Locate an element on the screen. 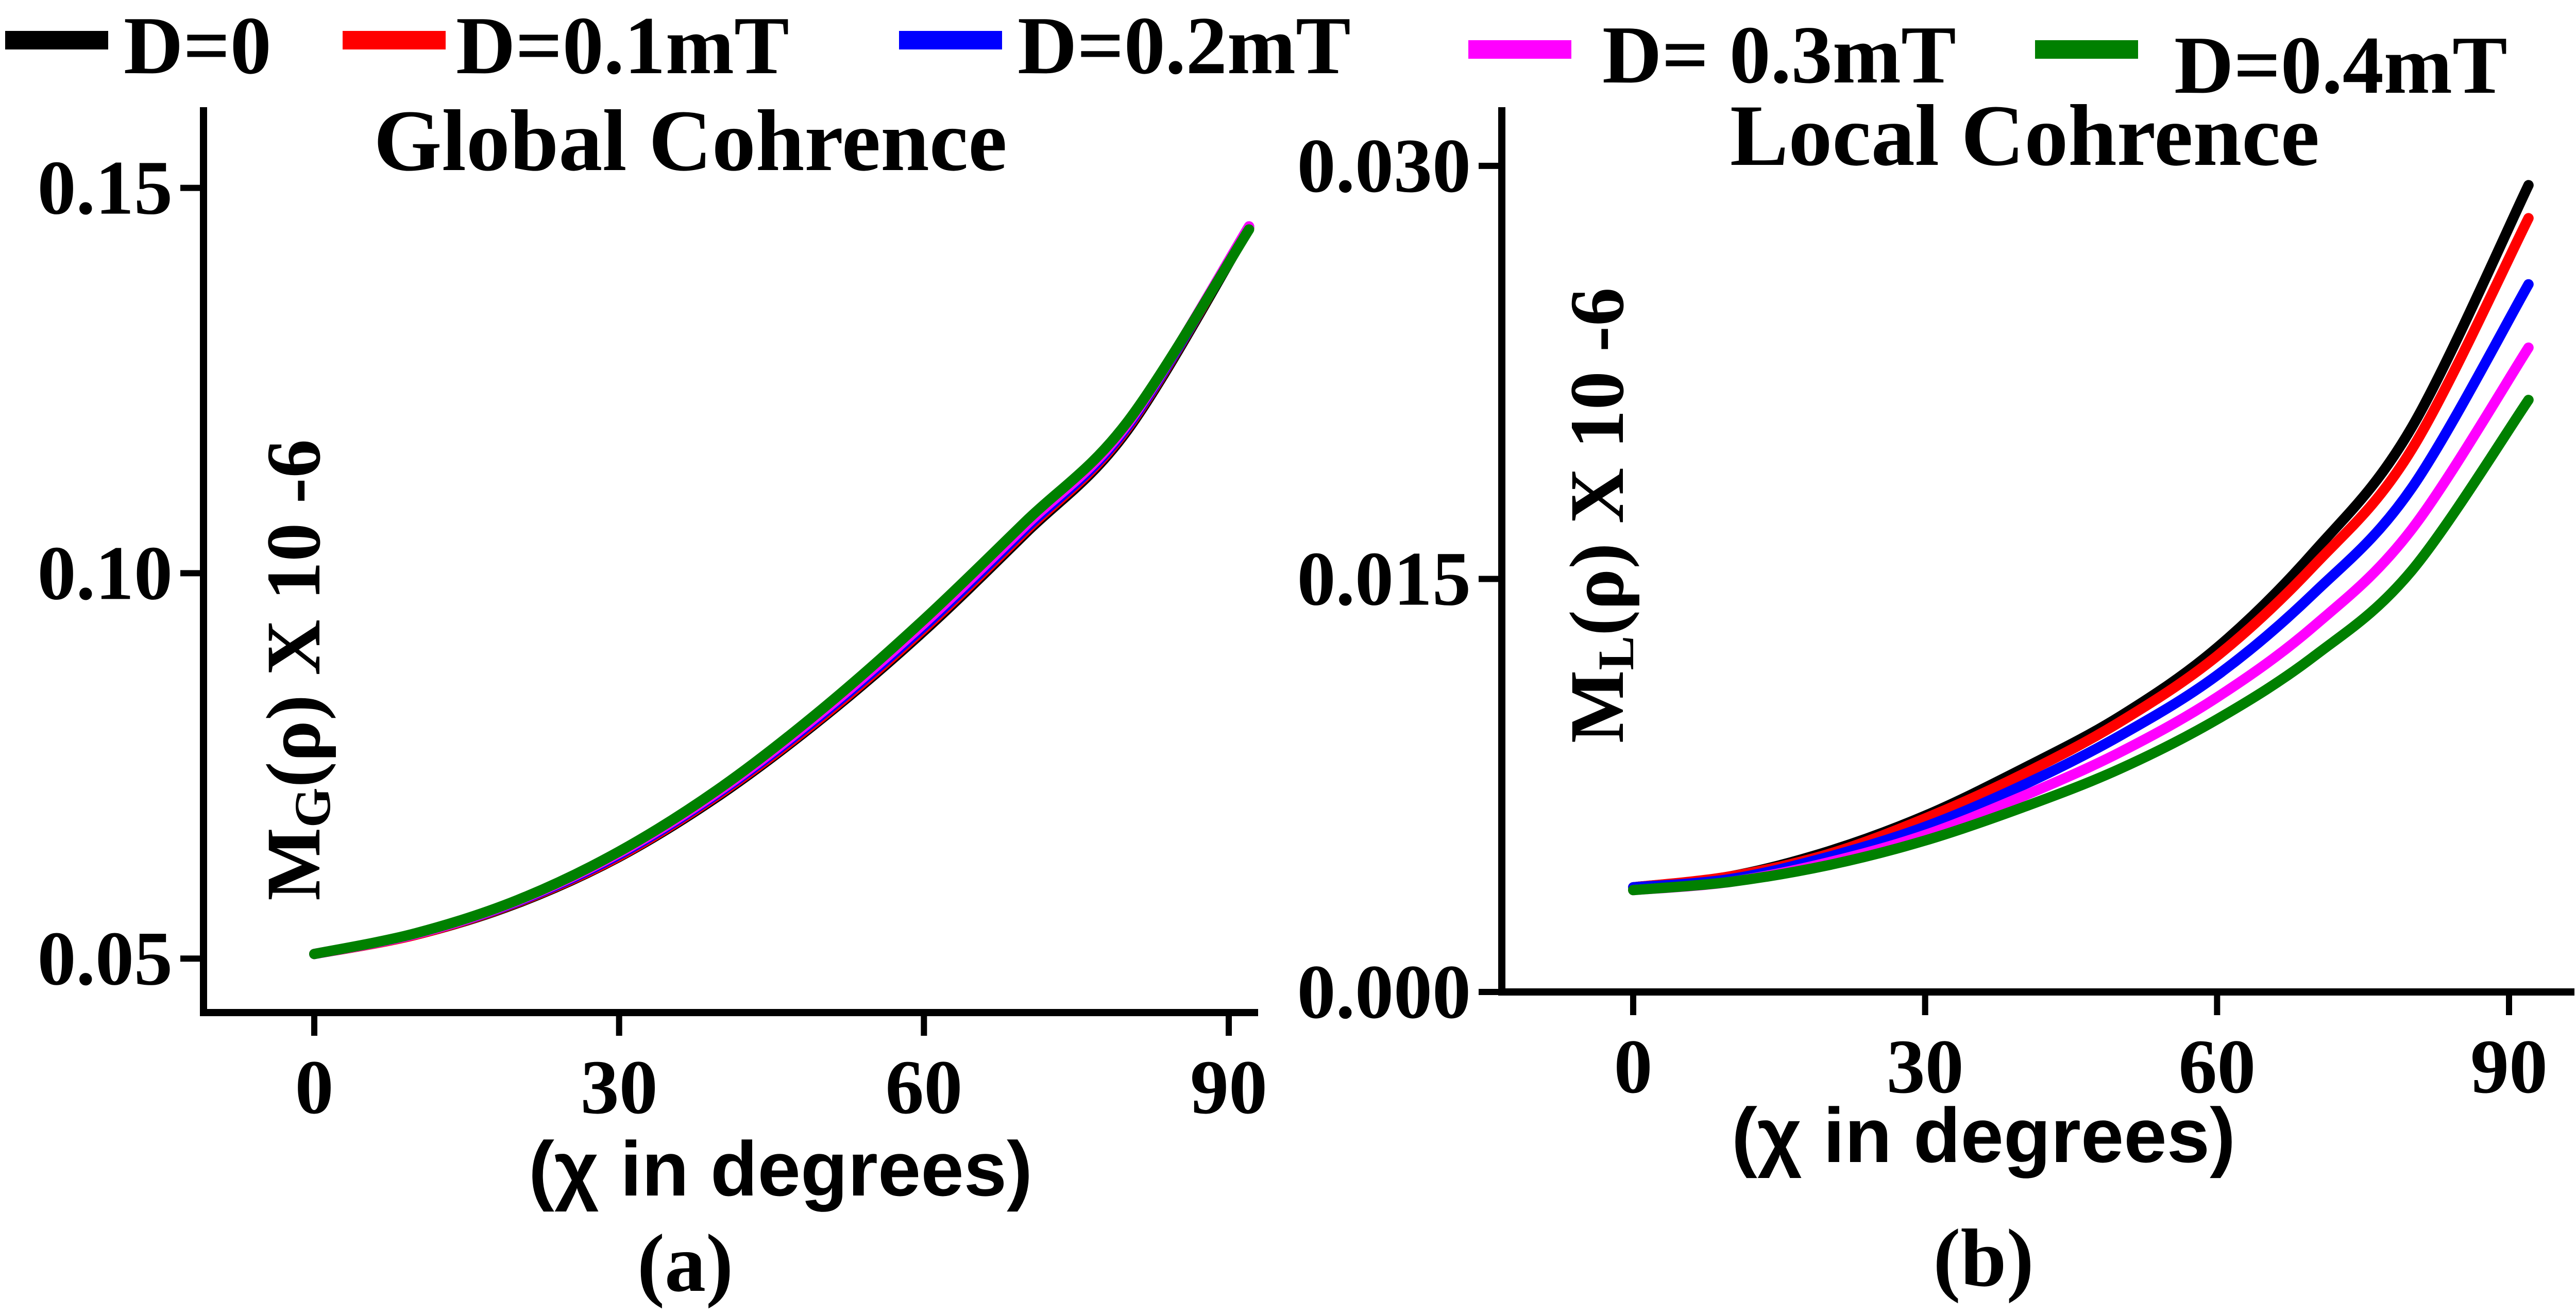  legend-label-d02: D=0.2mT is located at coordinates (1185, 45).